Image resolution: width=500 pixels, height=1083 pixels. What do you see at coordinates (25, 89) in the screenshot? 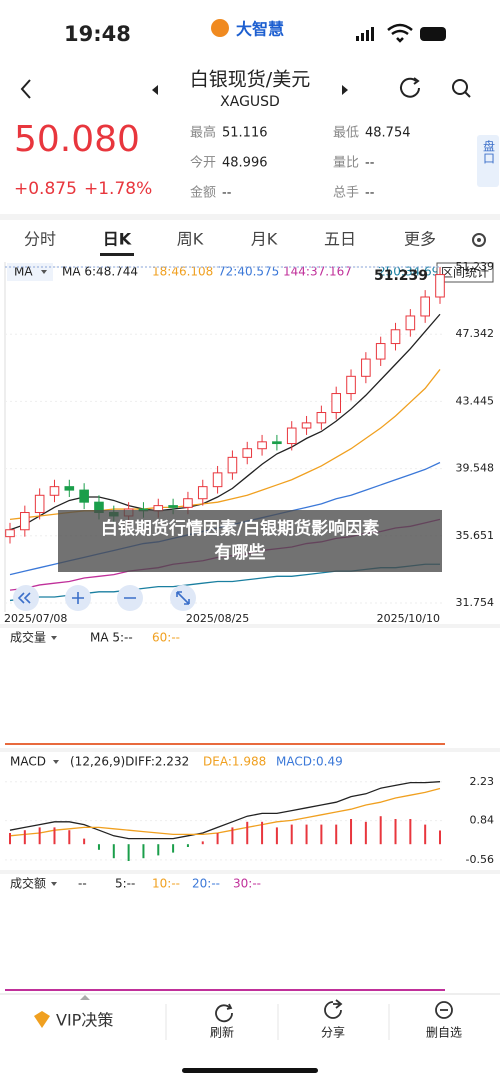
I see `back-button` at bounding box center [25, 89].